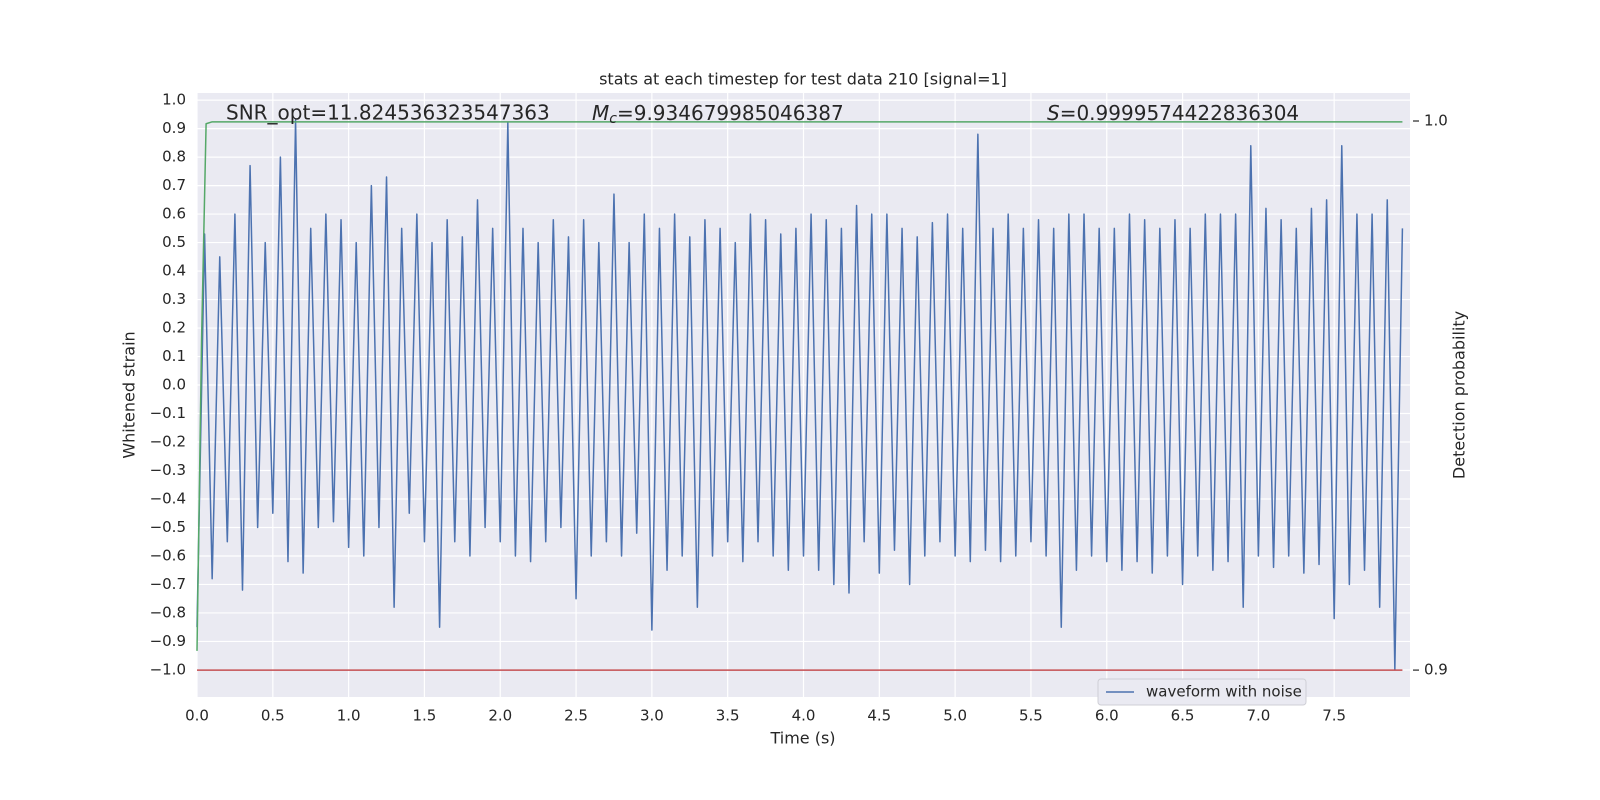 The image size is (1600, 800). Describe the element at coordinates (600, 113) in the screenshot. I see `annotation-symbol: M` at that location.